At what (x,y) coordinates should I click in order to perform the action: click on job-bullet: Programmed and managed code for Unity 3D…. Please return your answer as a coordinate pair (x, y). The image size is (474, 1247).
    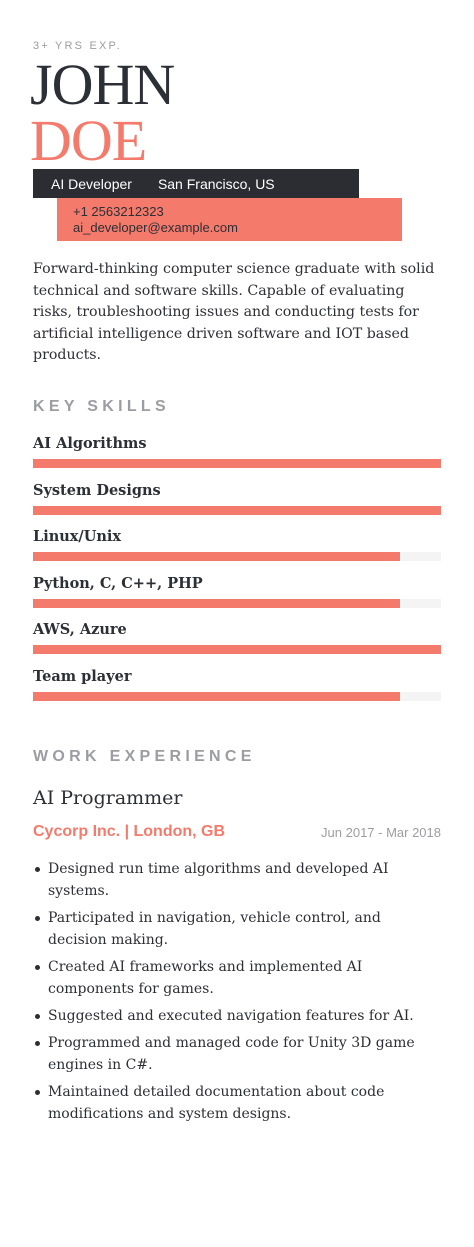
    Looking at the image, I should click on (238, 1054).